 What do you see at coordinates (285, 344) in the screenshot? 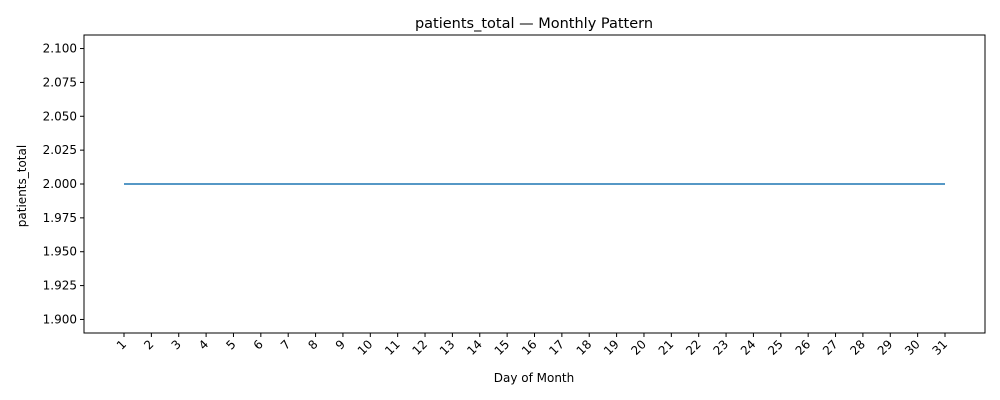
I see `x-tick-label: 7` at bounding box center [285, 344].